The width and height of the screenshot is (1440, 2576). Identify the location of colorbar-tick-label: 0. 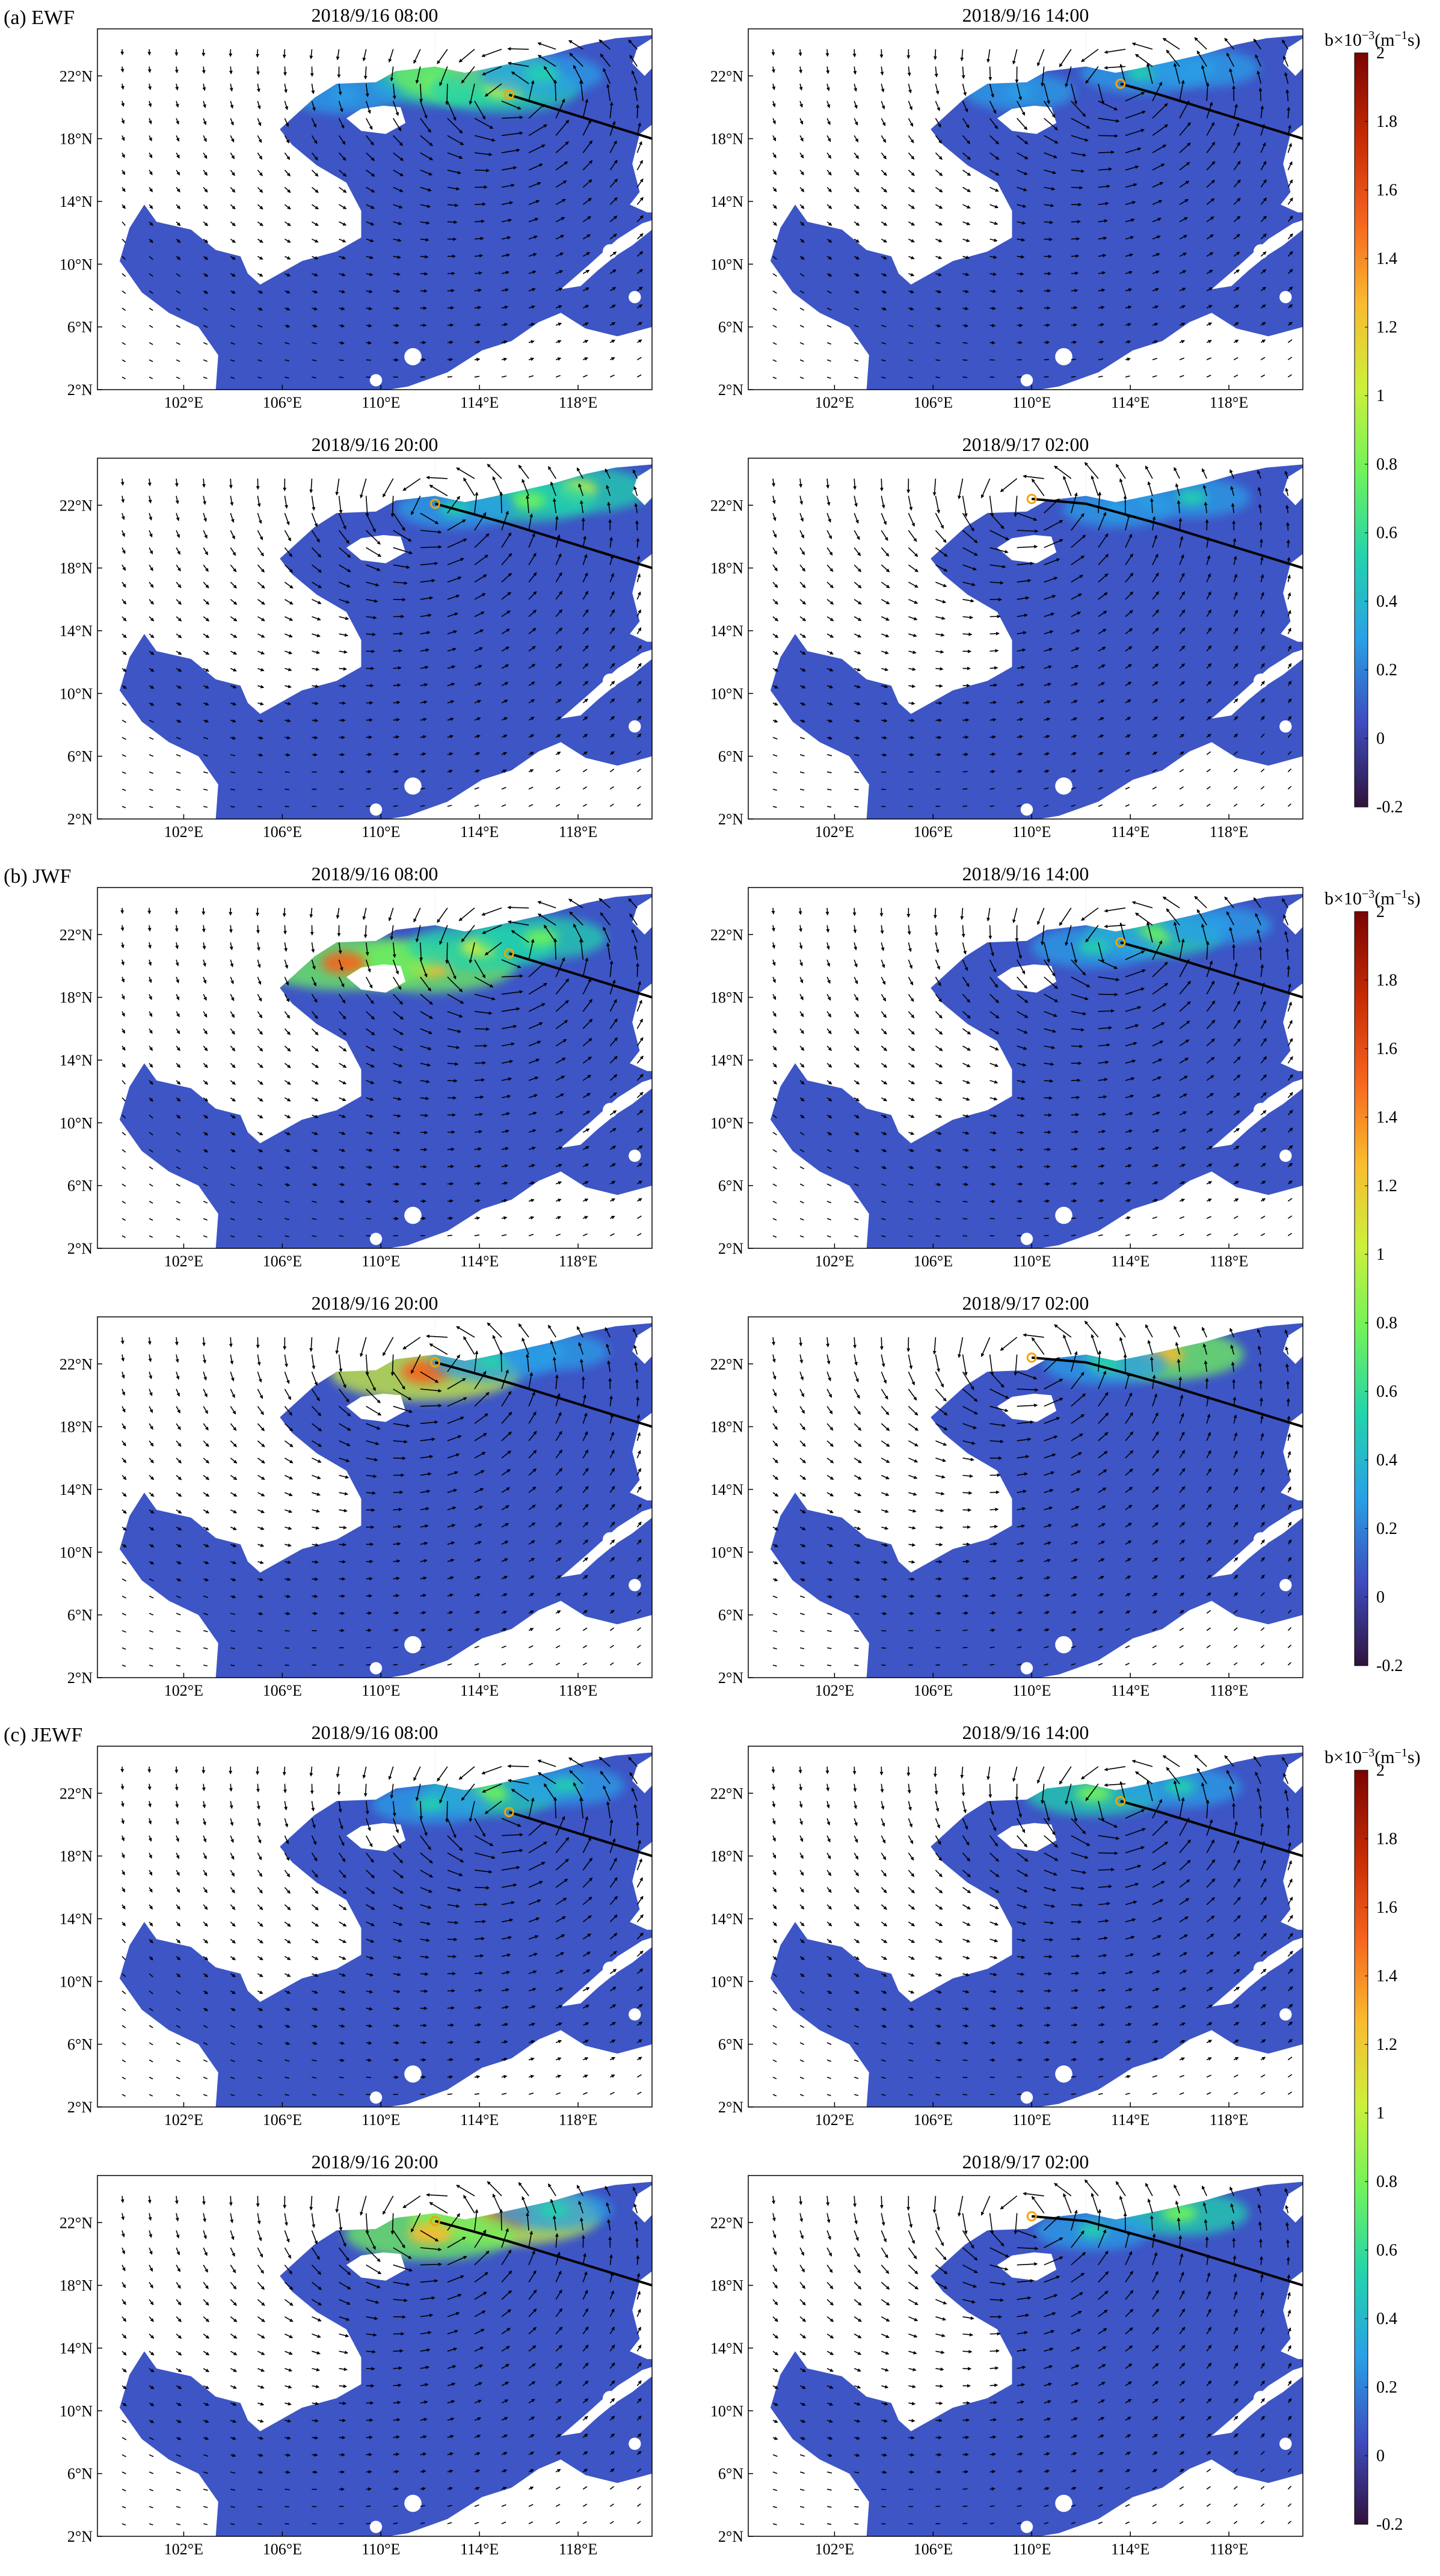
(1380, 738).